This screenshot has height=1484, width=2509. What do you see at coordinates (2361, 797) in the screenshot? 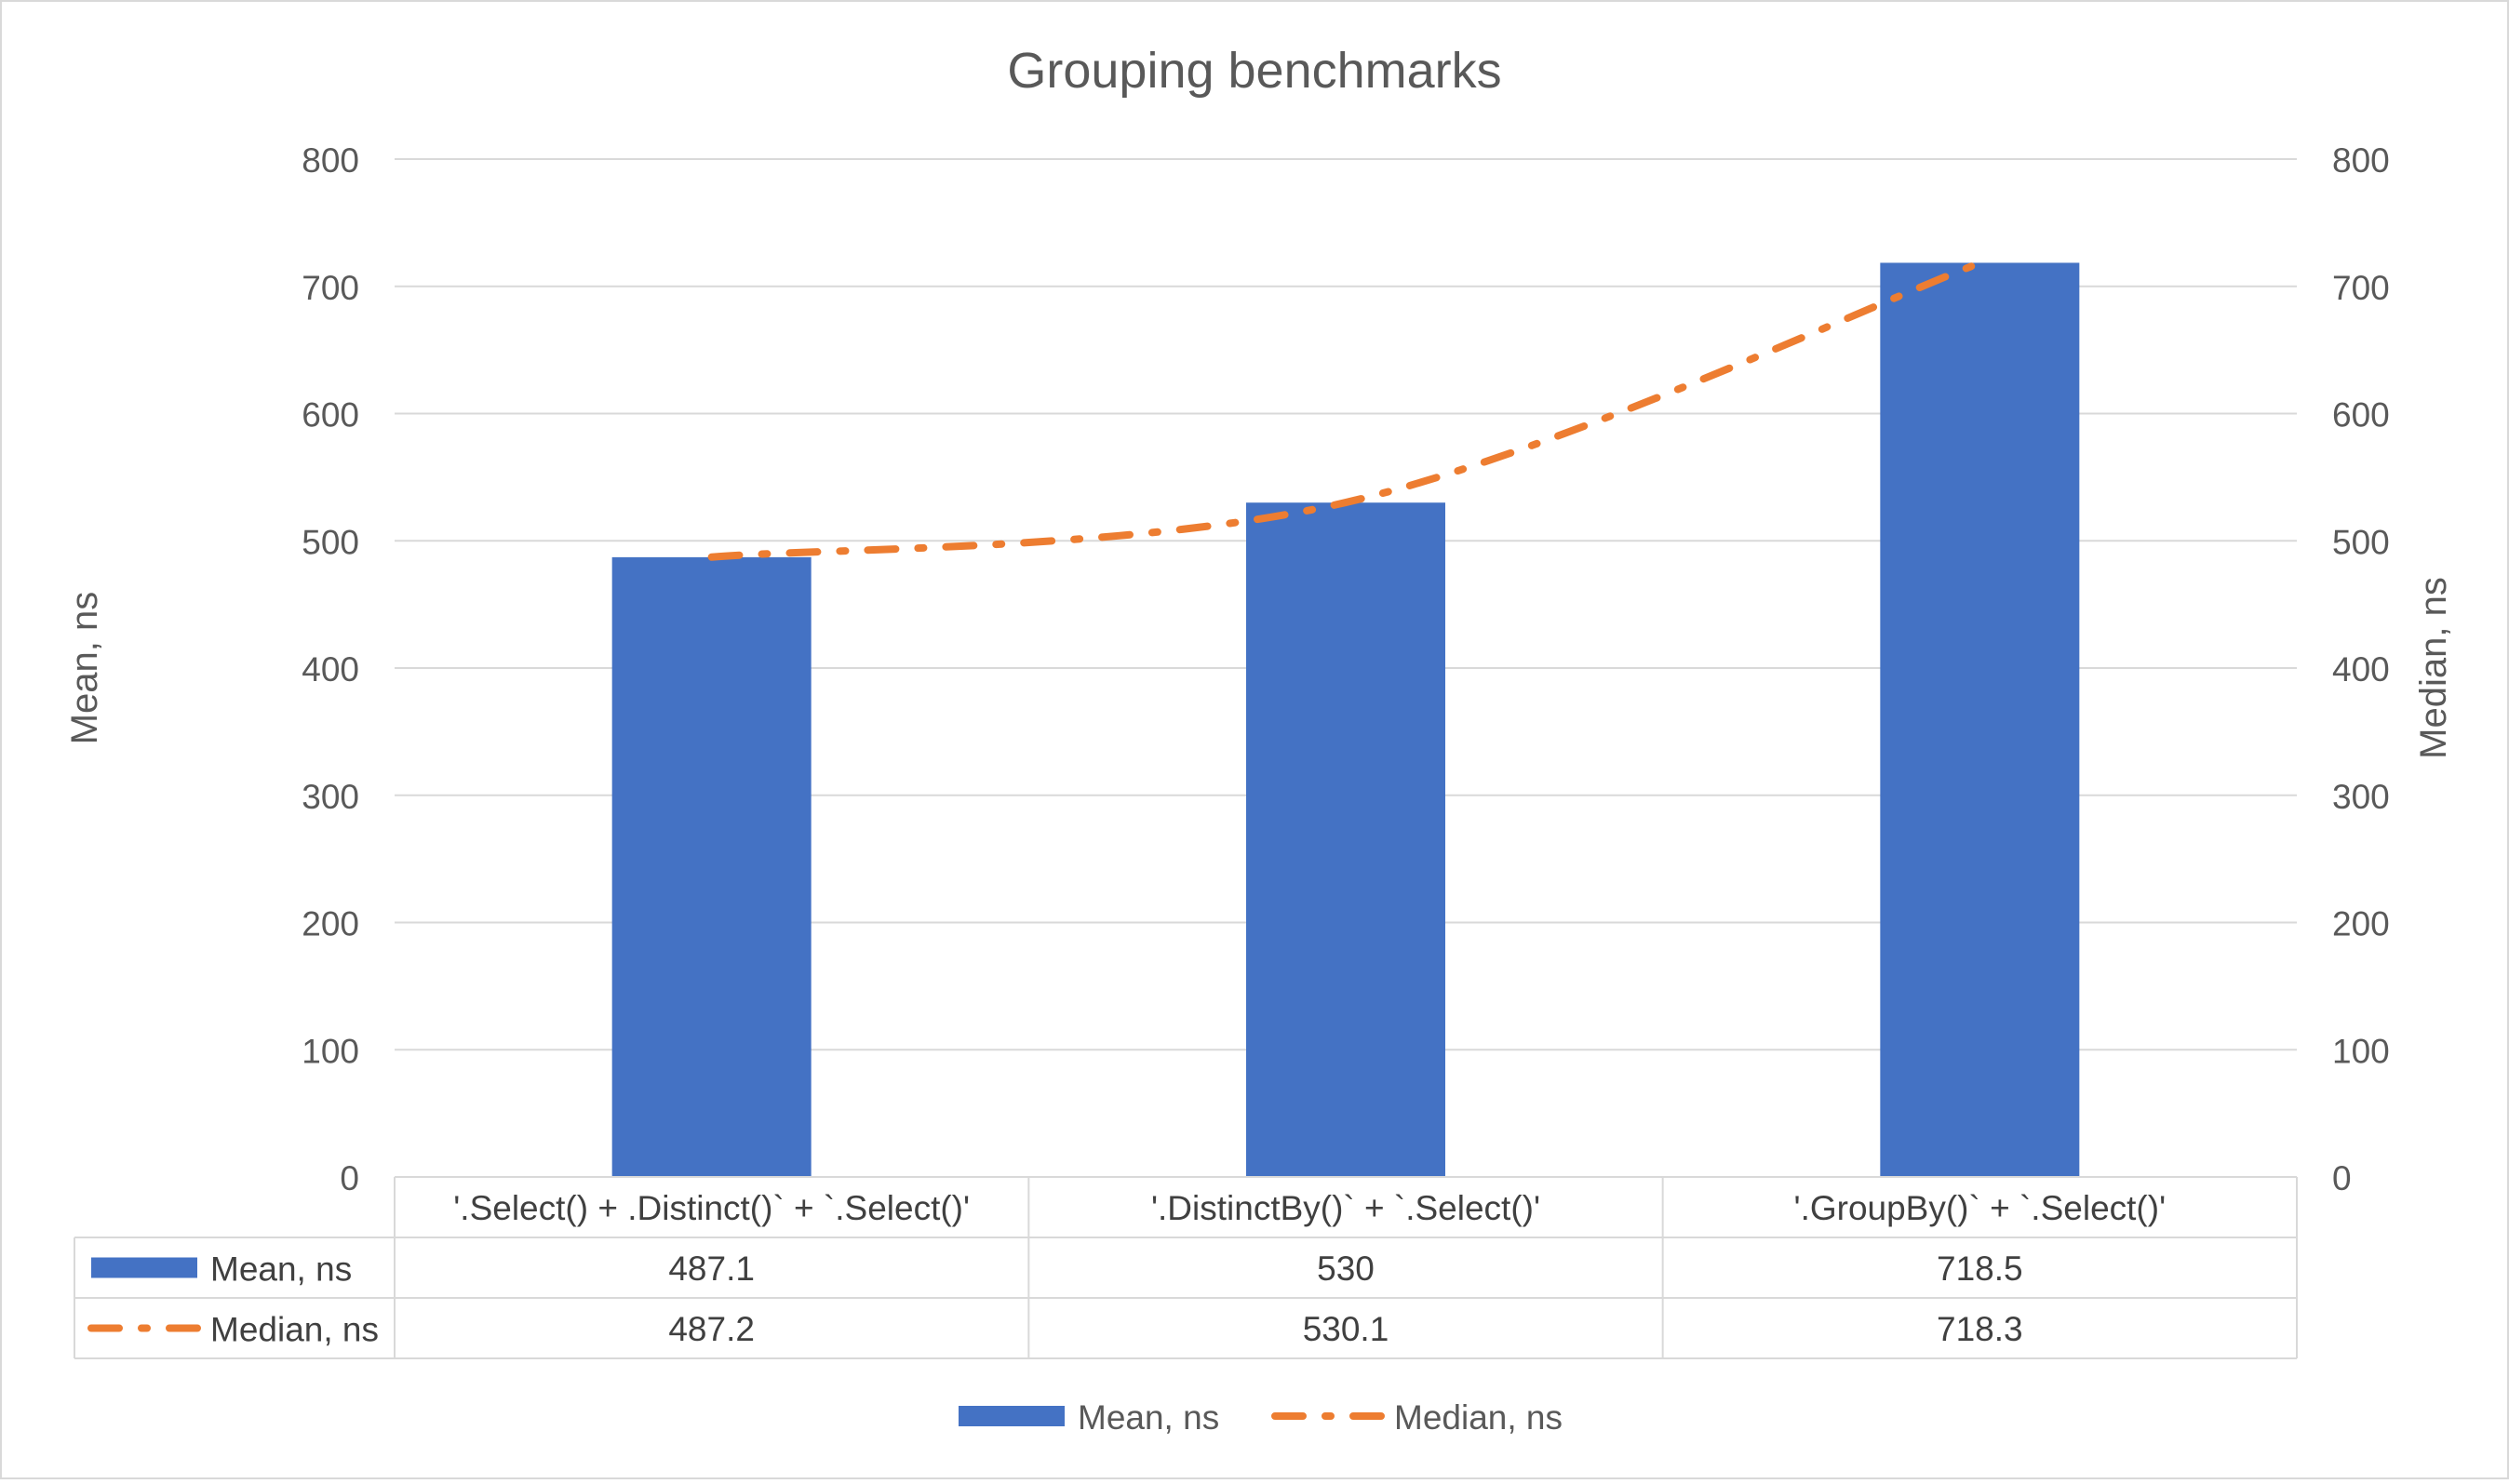
I see `y2-tick-label: 300` at bounding box center [2361, 797].